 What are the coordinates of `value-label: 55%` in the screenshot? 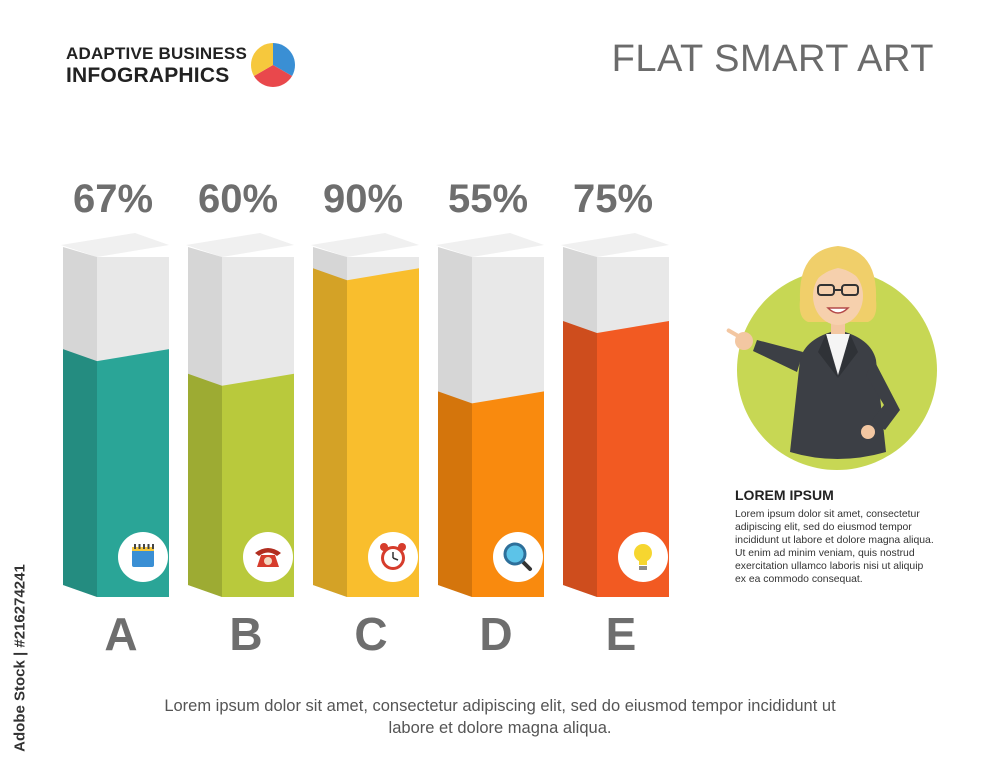 It's located at (488, 199).